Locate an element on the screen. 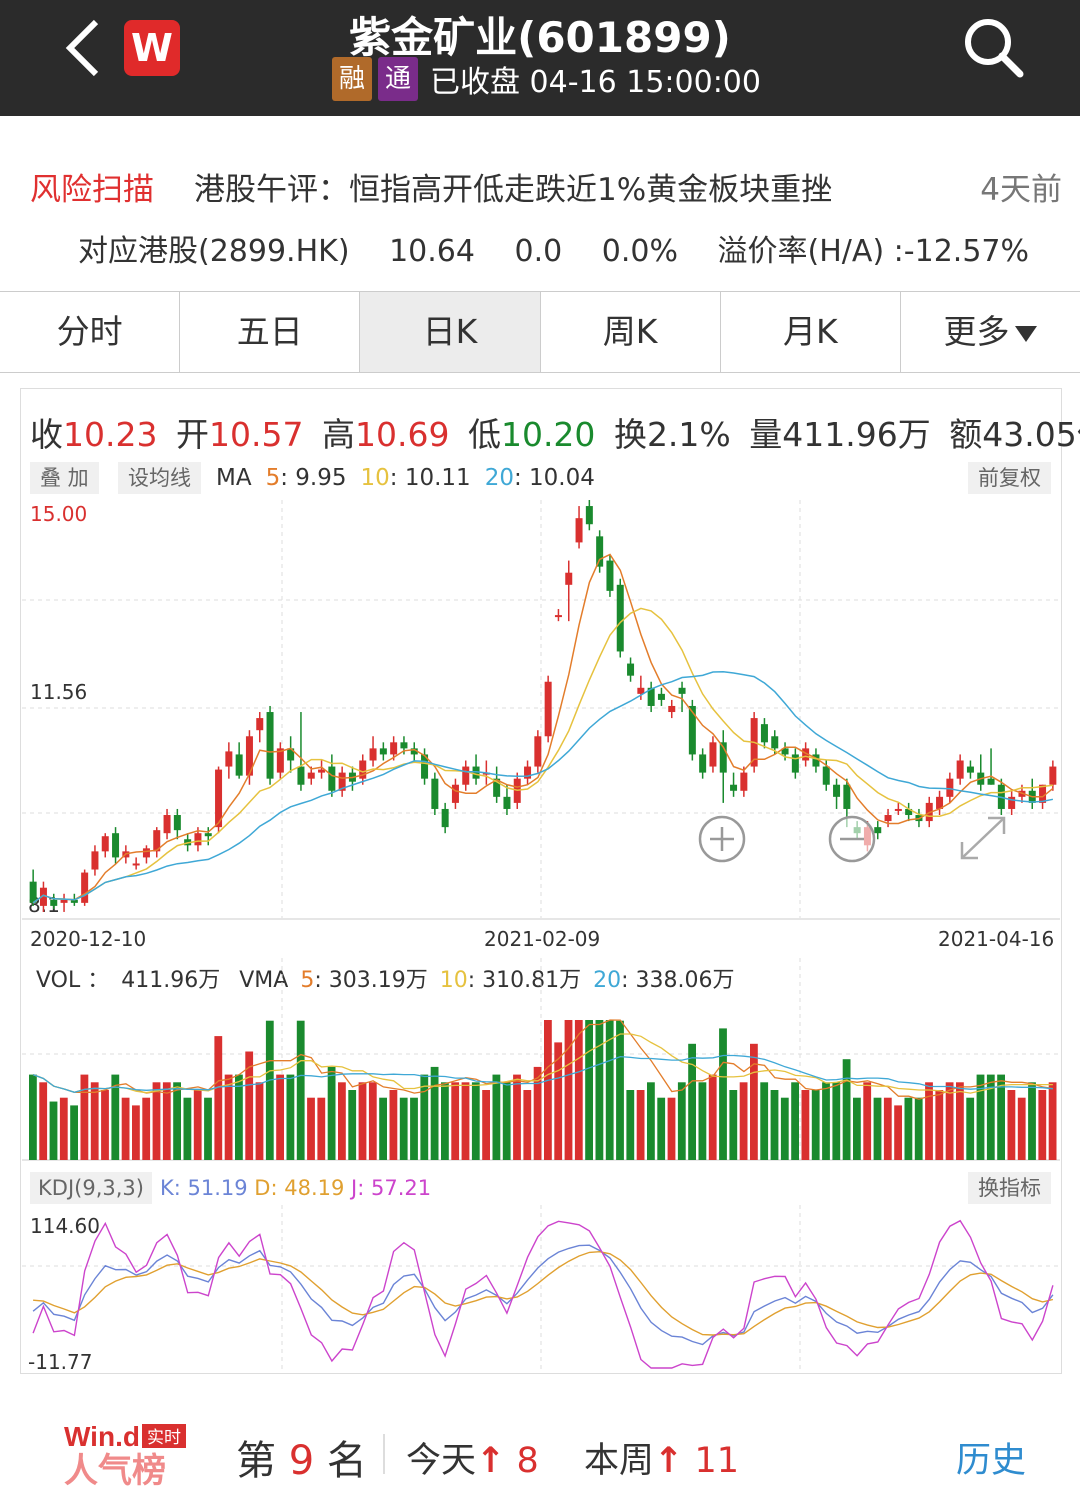 Image resolution: width=1080 pixels, height=1510 pixels. wind-logo-badge: 实时 is located at coordinates (164, 1438).